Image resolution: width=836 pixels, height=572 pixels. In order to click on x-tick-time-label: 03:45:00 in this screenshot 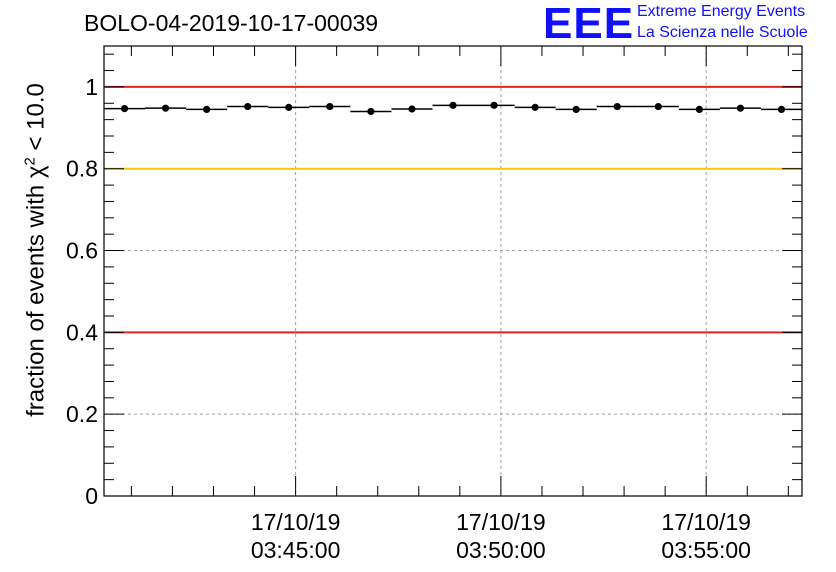, I will do `click(296, 550)`.